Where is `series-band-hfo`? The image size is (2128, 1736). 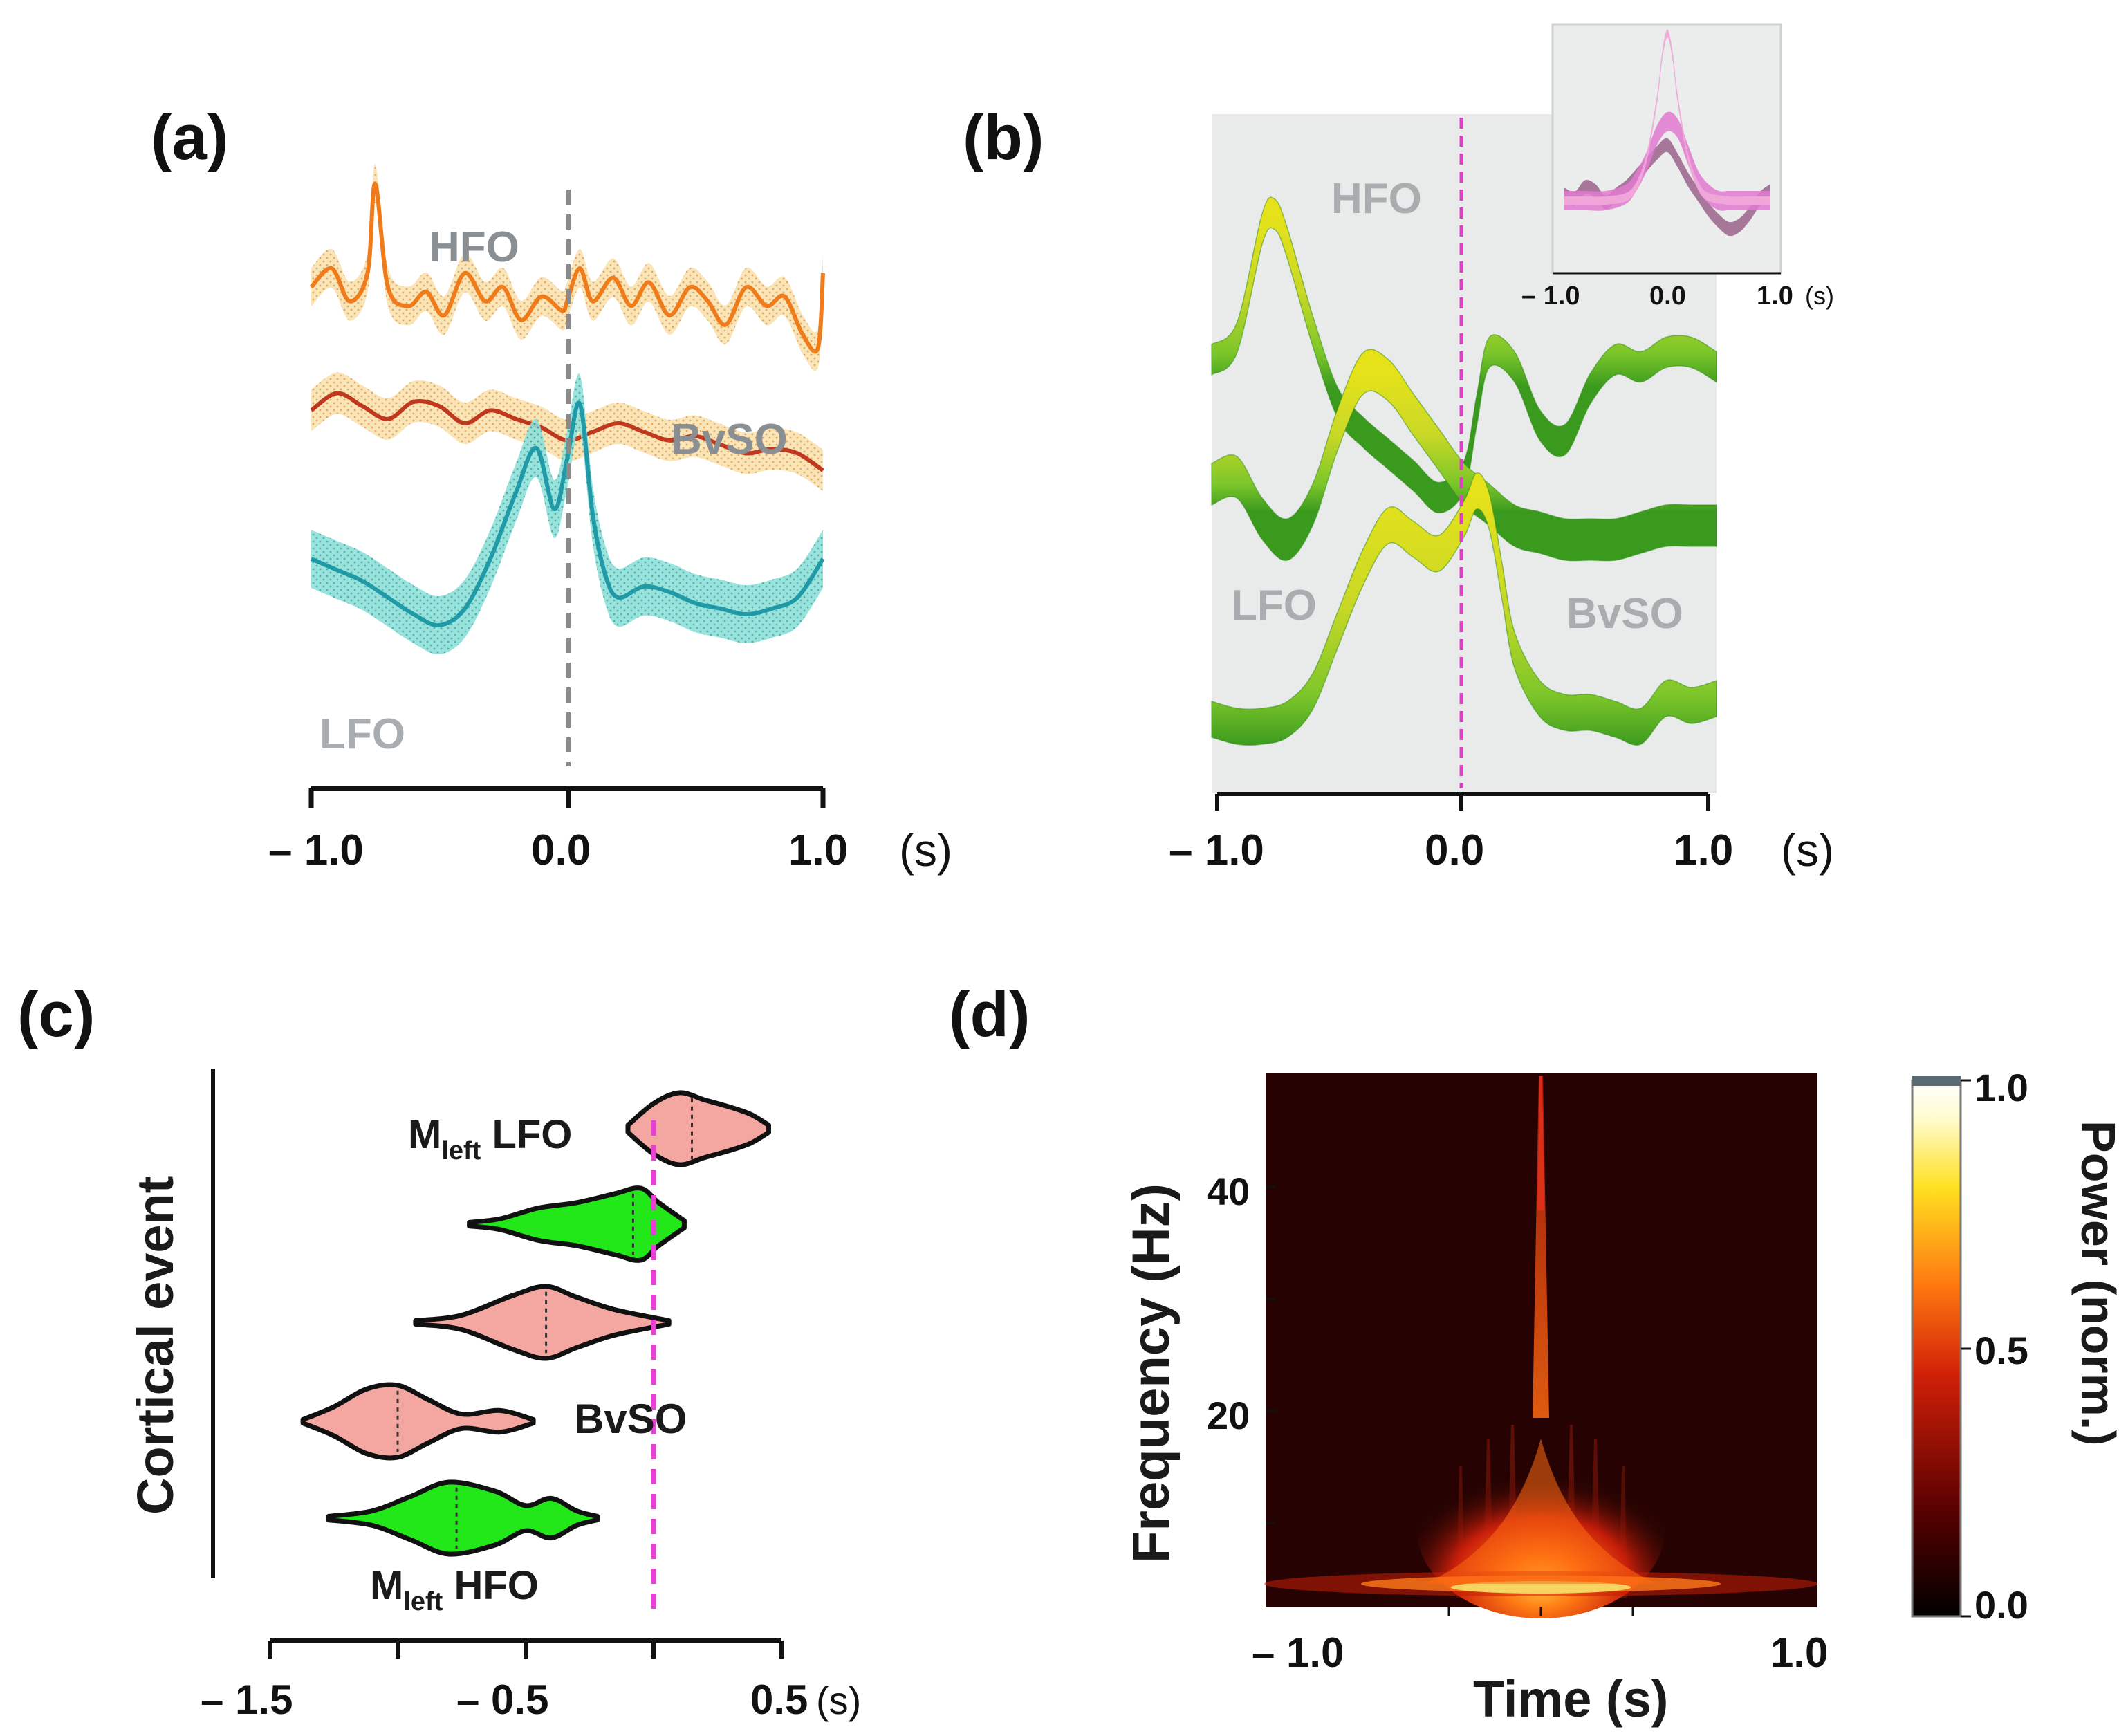 series-band-hfo is located at coordinates (567, 267).